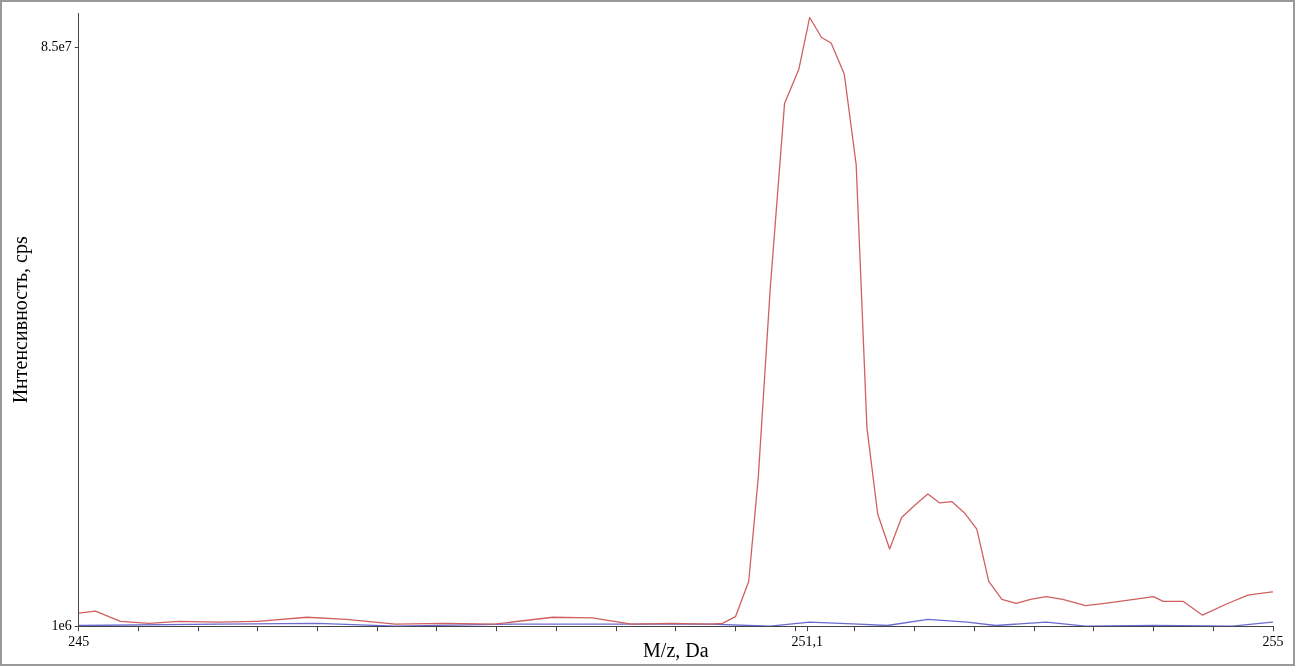  What do you see at coordinates (676, 650) in the screenshot?
I see `x-axis-title: M/z, Da` at bounding box center [676, 650].